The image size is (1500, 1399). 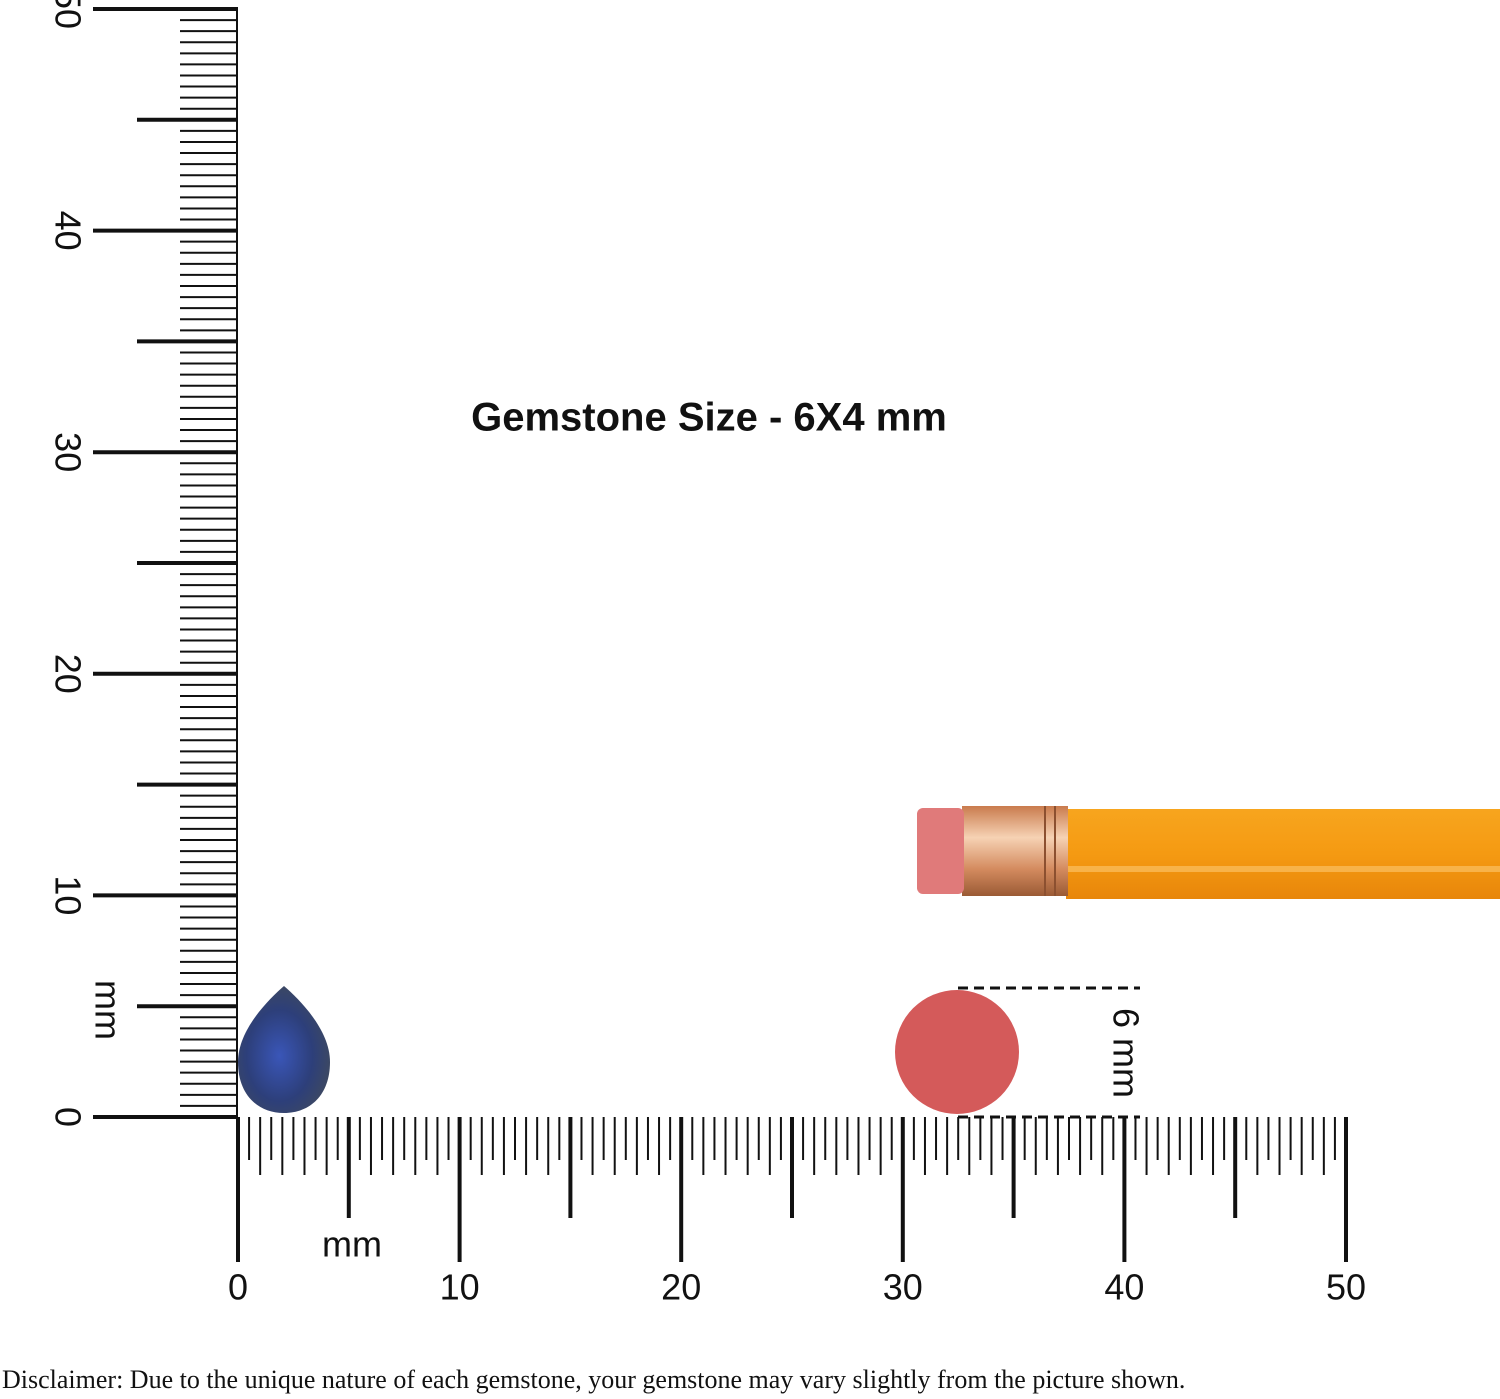 What do you see at coordinates (957, 1052) in the screenshot?
I see `reference-circle` at bounding box center [957, 1052].